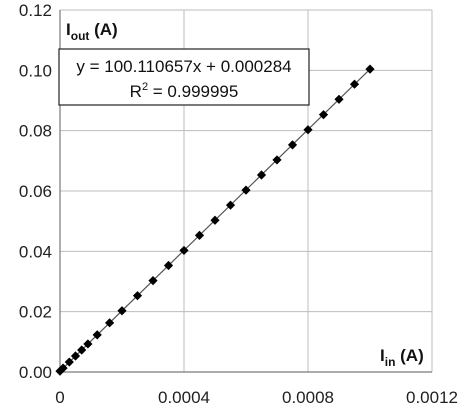 This screenshot has height=413, width=474. What do you see at coordinates (35, 312) in the screenshot?
I see `y-tick-label: 0.02` at bounding box center [35, 312].